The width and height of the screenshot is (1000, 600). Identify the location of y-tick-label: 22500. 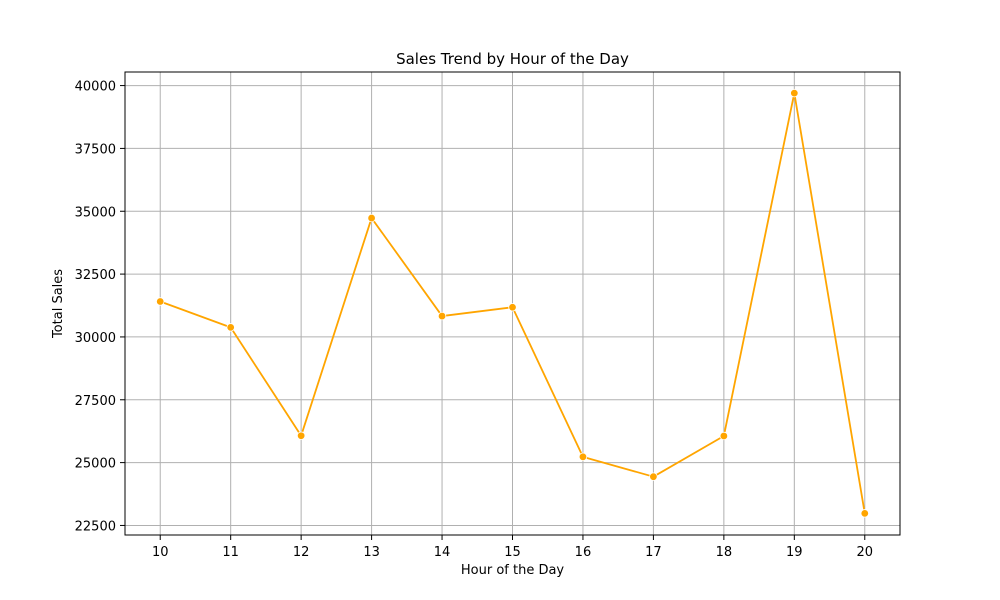
(95, 526).